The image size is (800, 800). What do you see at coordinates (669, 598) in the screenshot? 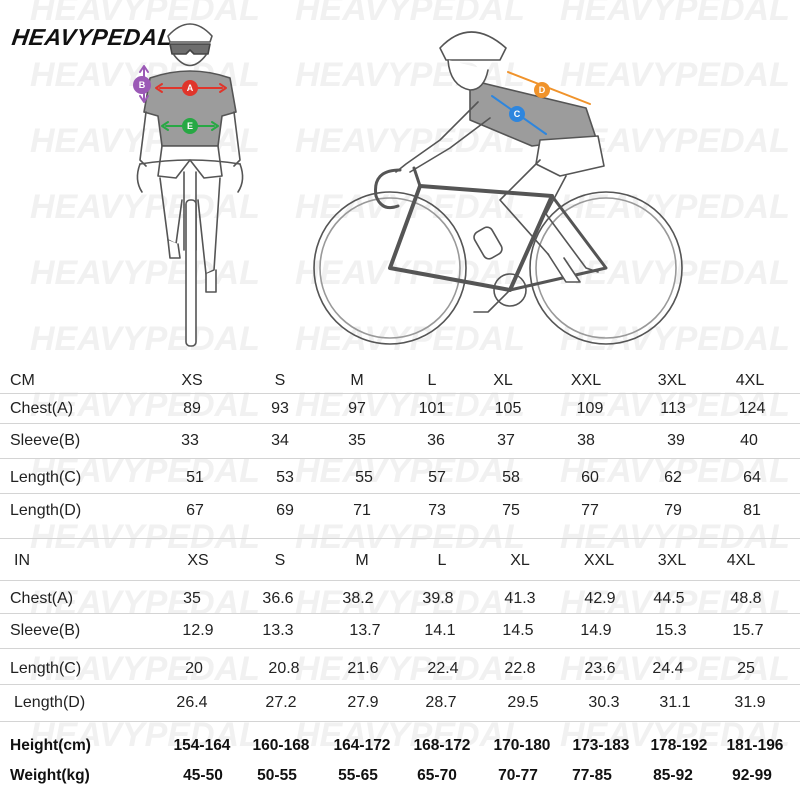
I see `table-cell: 44.5` at bounding box center [669, 598].